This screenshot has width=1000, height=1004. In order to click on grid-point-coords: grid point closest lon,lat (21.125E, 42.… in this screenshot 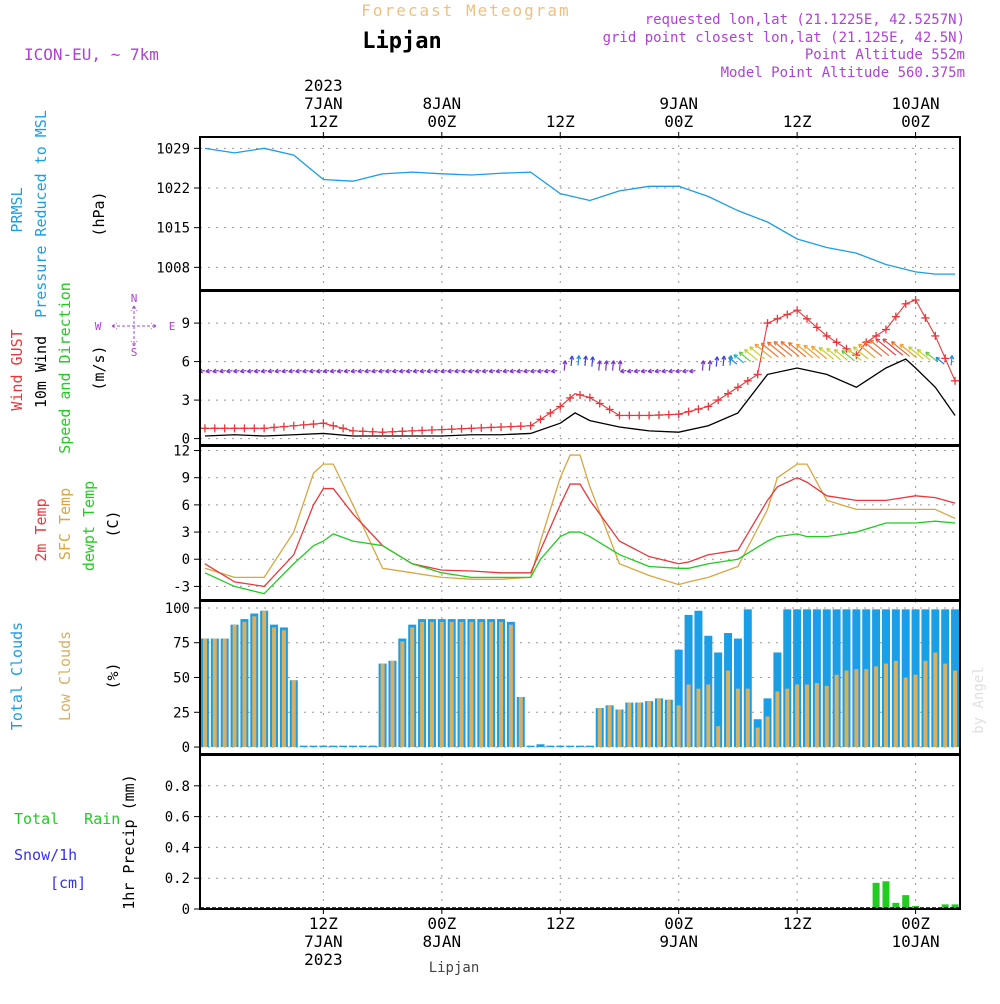, I will do `click(784, 38)`.